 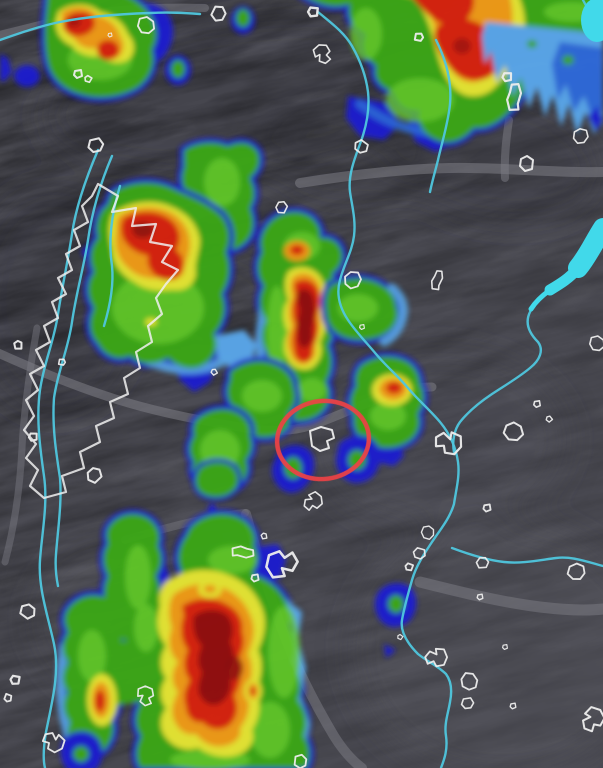 What do you see at coordinates (238, 677) in the screenshot?
I see `small-cells-south` at bounding box center [238, 677].